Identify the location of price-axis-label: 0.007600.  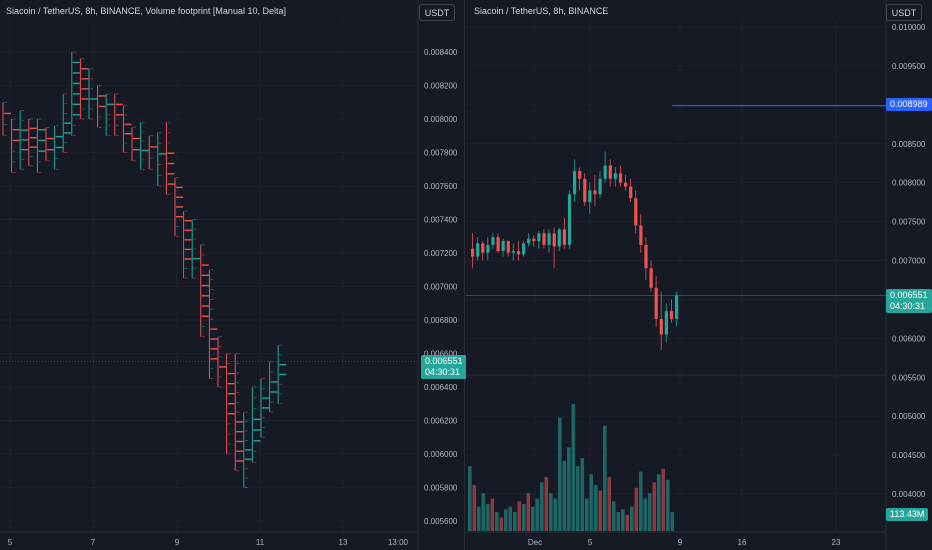
(441, 186).